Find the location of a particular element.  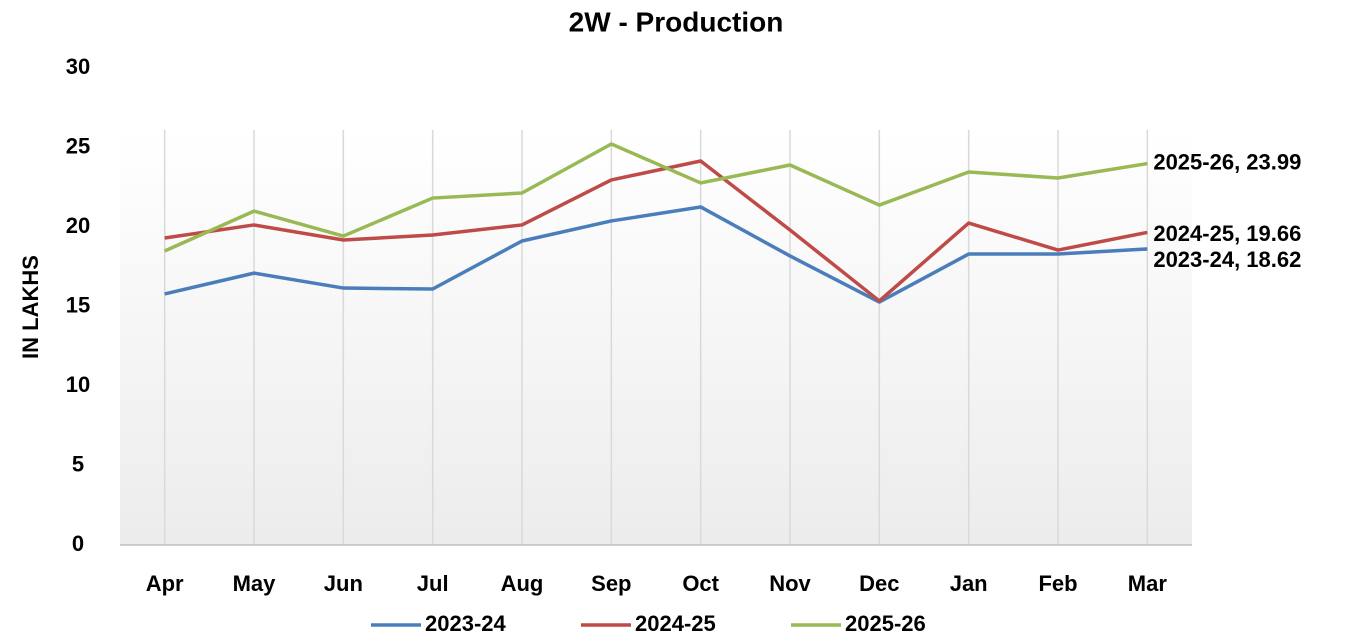

x-tick-label: Jun is located at coordinates (343, 583).